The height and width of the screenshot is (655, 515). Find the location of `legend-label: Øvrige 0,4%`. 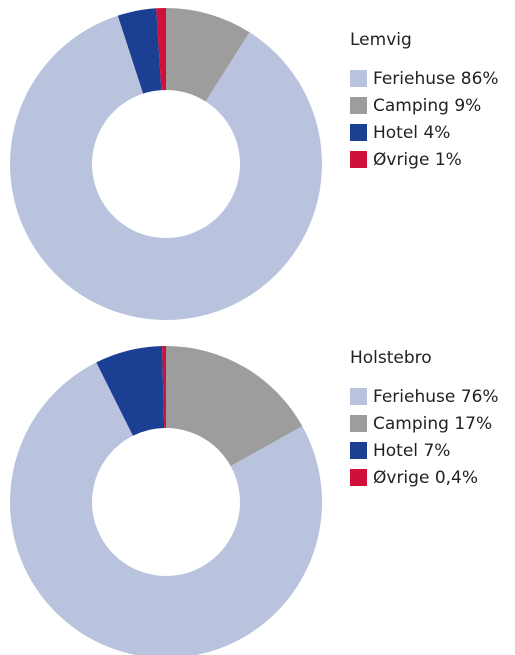

legend-label: Øvrige 0,4% is located at coordinates (425, 478).